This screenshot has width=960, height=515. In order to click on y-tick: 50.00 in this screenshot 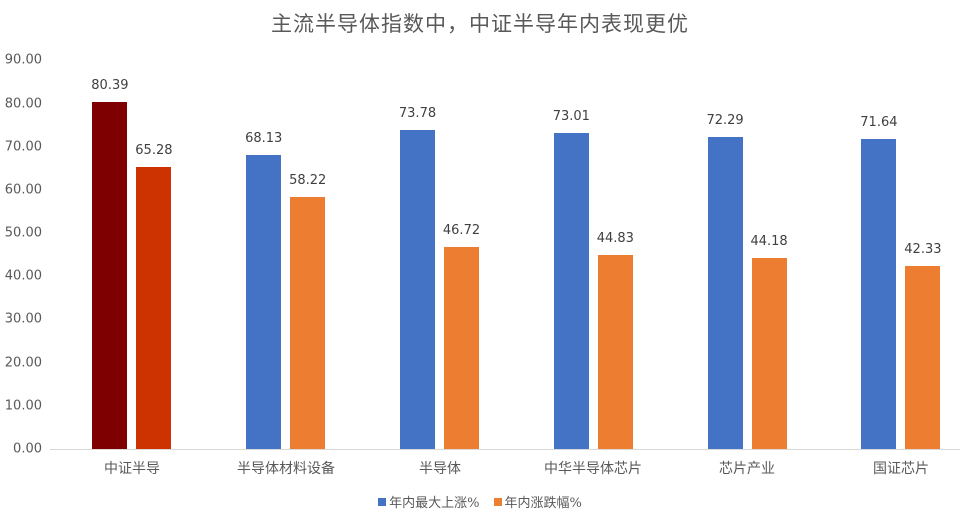, I will do `click(23, 233)`.